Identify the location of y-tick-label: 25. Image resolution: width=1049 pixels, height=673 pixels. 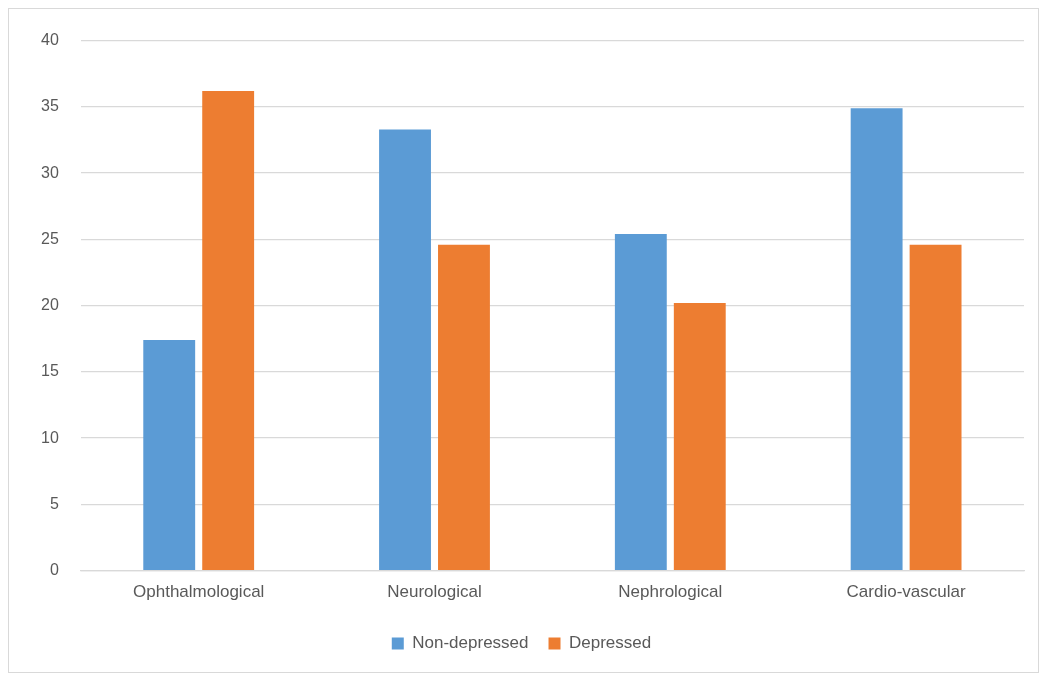
(50, 238).